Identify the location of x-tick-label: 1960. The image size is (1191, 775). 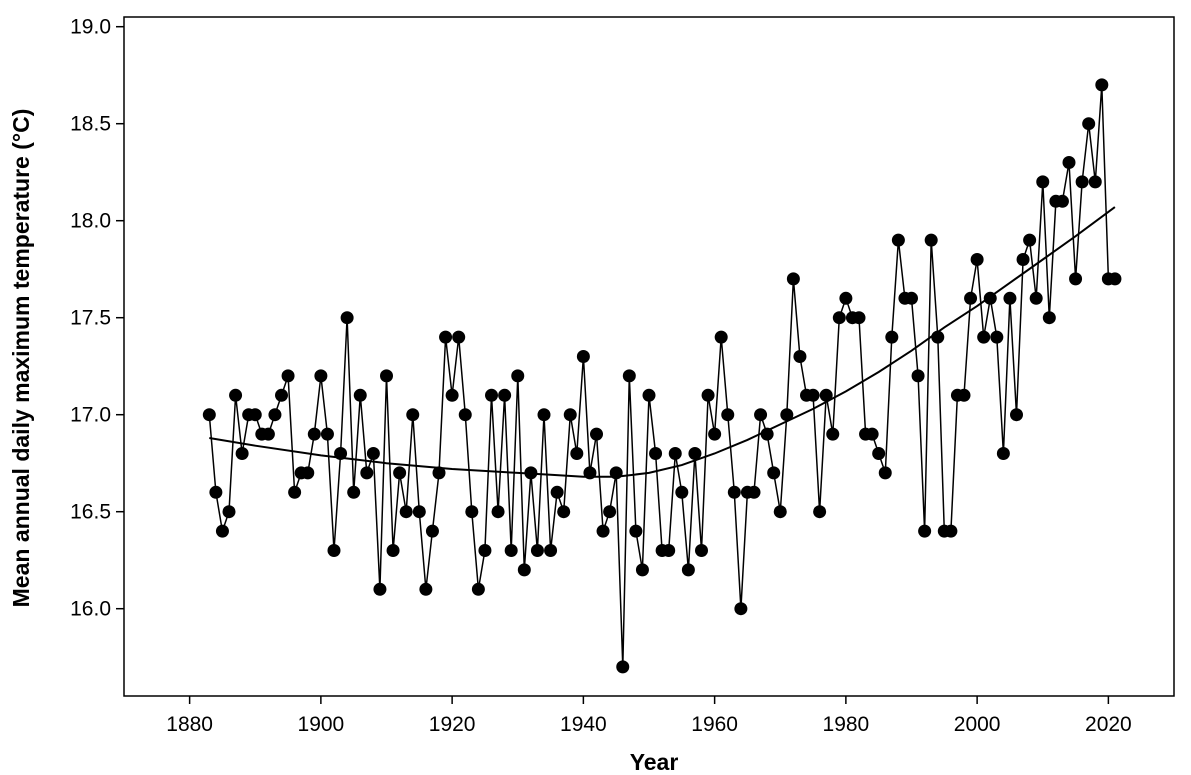
(714, 724).